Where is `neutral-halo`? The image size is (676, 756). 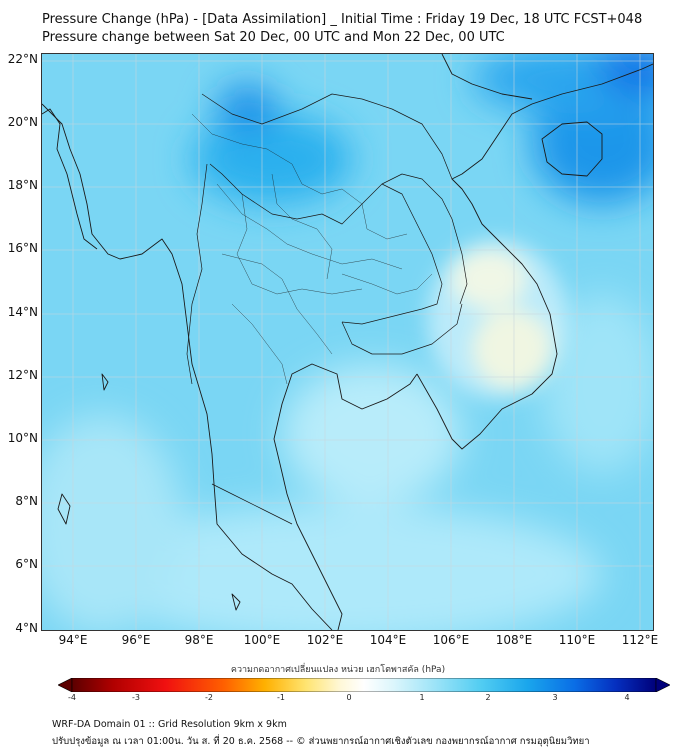
neutral-halo is located at coordinates (497, 319).